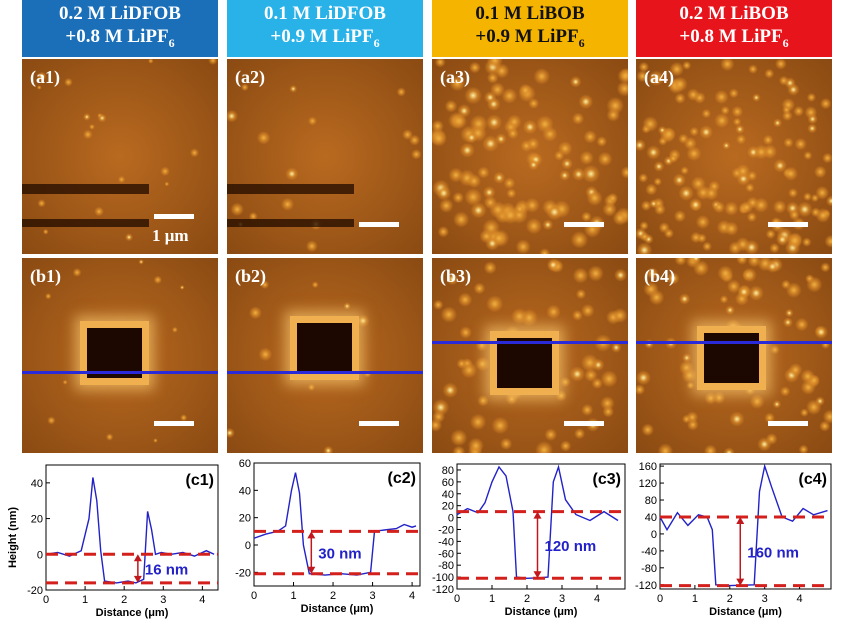 The height and width of the screenshot is (619, 864). What do you see at coordinates (773, 552) in the screenshot?
I see `height-difference-label: 160 nm` at bounding box center [773, 552].